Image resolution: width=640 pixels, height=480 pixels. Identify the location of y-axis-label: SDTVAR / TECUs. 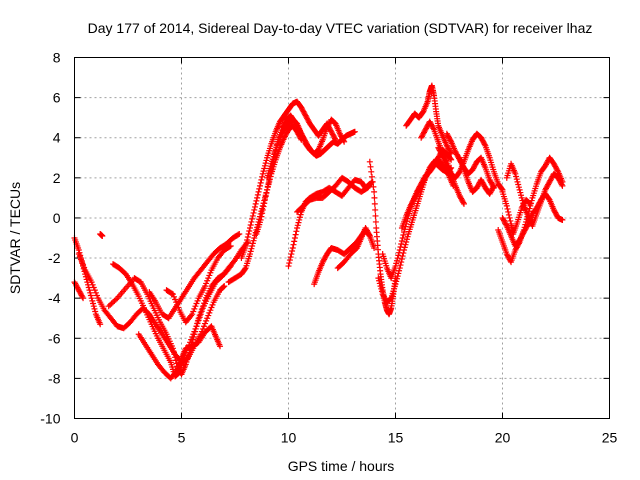
(15, 238).